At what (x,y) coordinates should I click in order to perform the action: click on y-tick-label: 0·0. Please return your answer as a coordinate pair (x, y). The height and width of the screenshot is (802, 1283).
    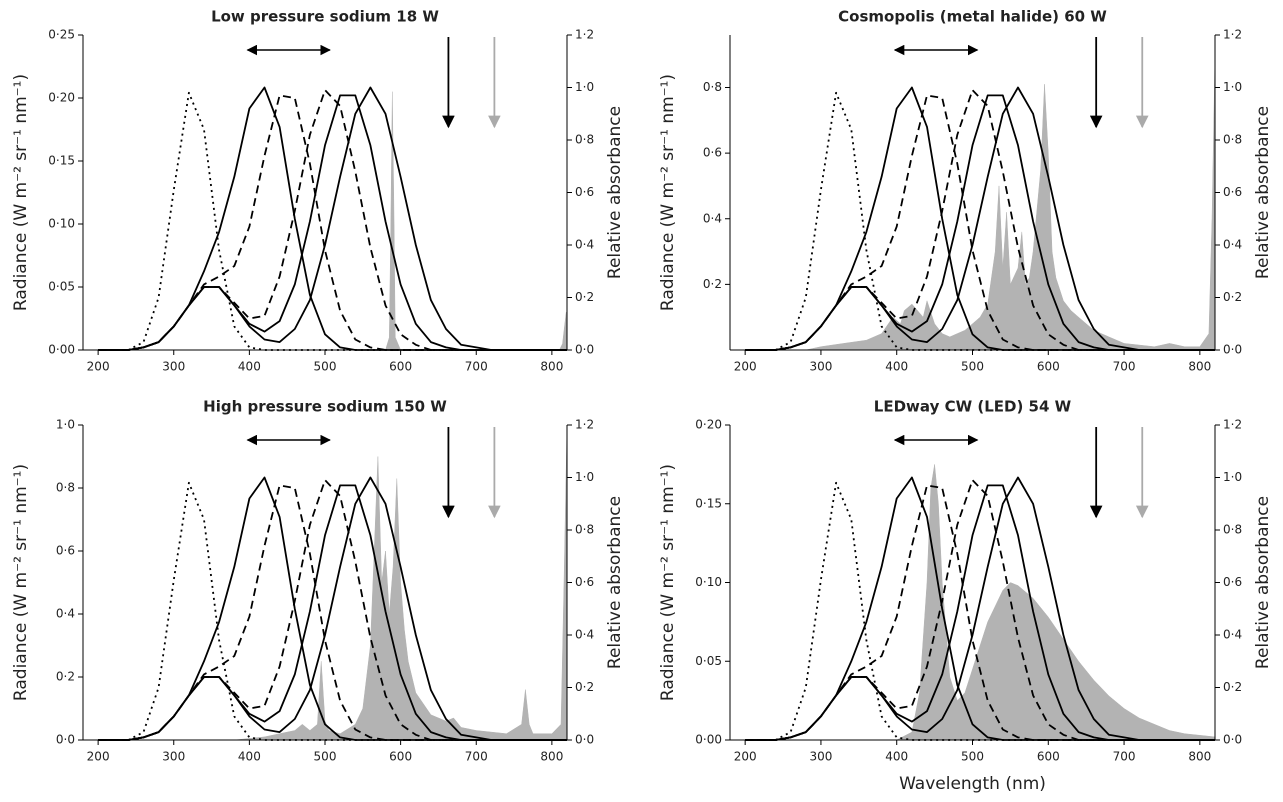
    Looking at the image, I should click on (65, 740).